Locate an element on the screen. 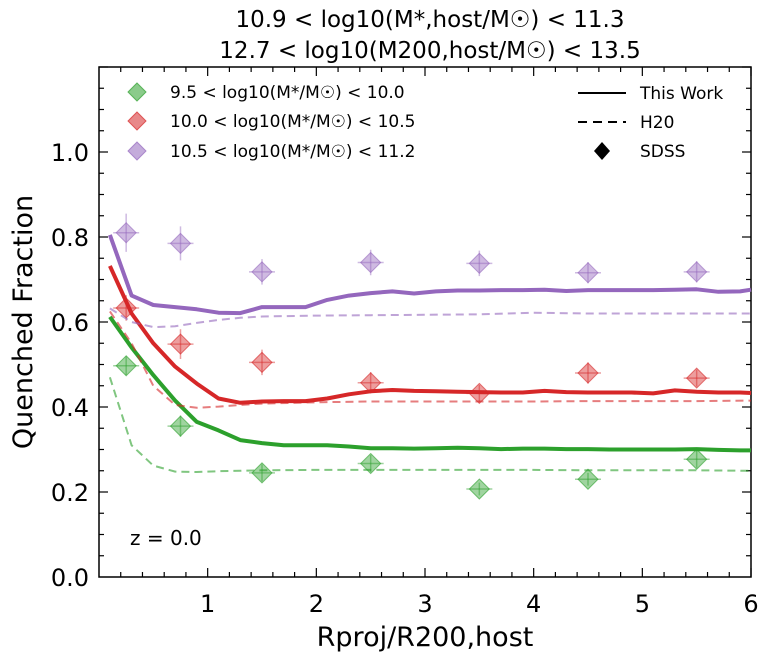  legend-h20: H20 is located at coordinates (657, 123).